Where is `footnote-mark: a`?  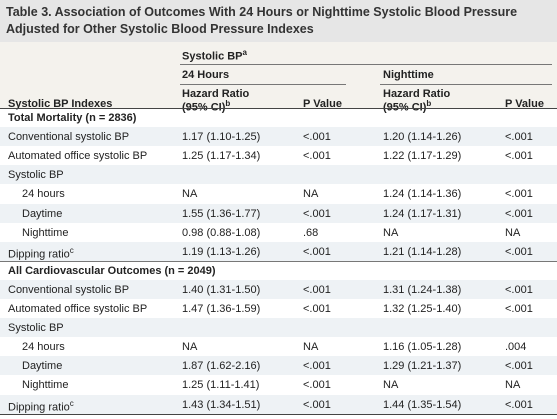 footnote-mark: a is located at coordinates (244, 52).